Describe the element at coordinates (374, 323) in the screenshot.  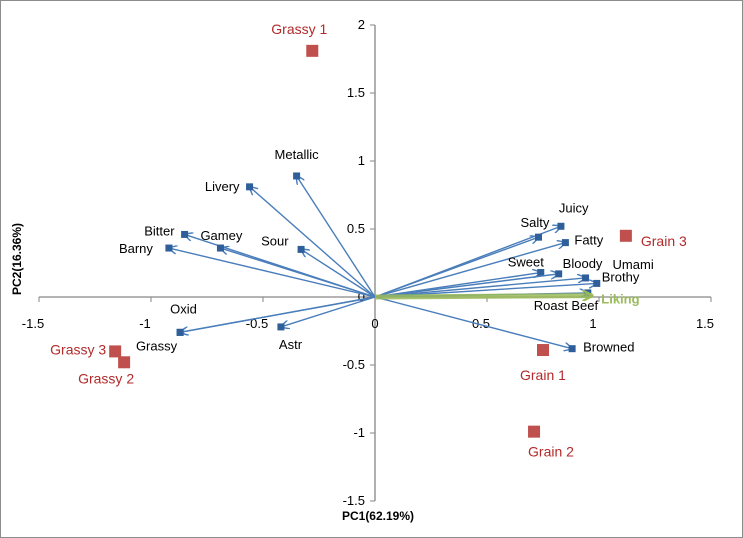
I see `x-tick-label: 0` at that location.